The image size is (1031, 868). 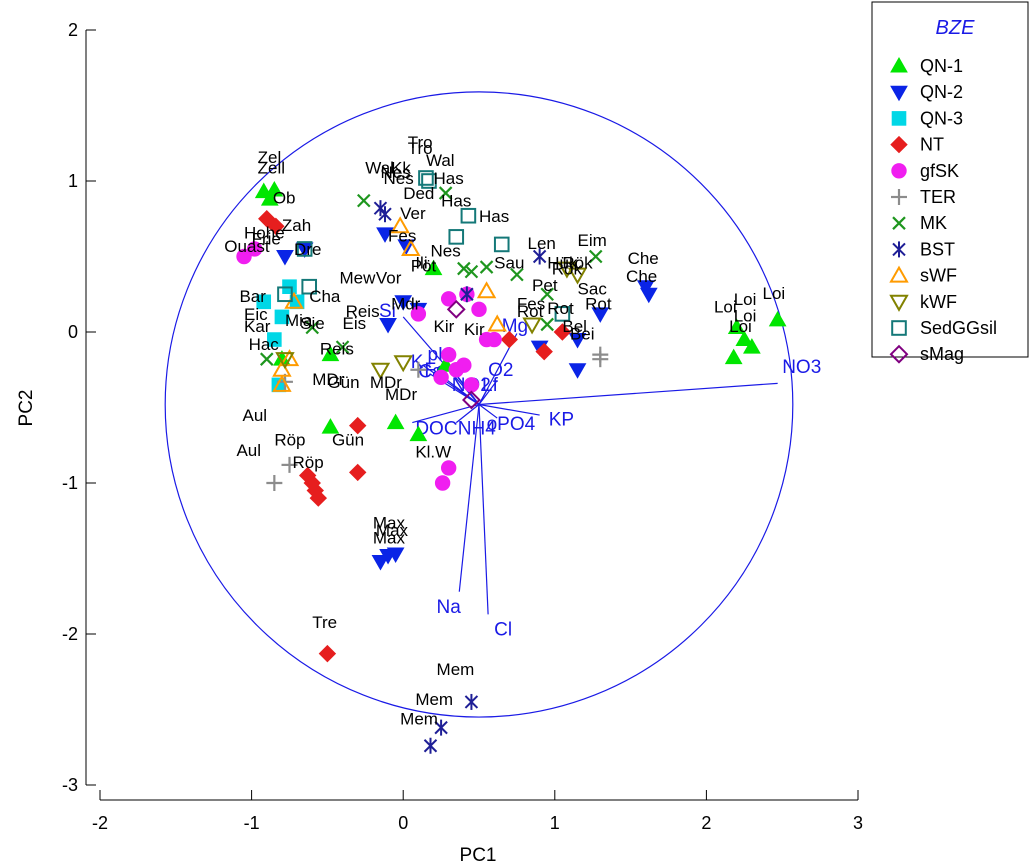 What do you see at coordinates (542, 243) in the screenshot?
I see `site-label: Len` at bounding box center [542, 243].